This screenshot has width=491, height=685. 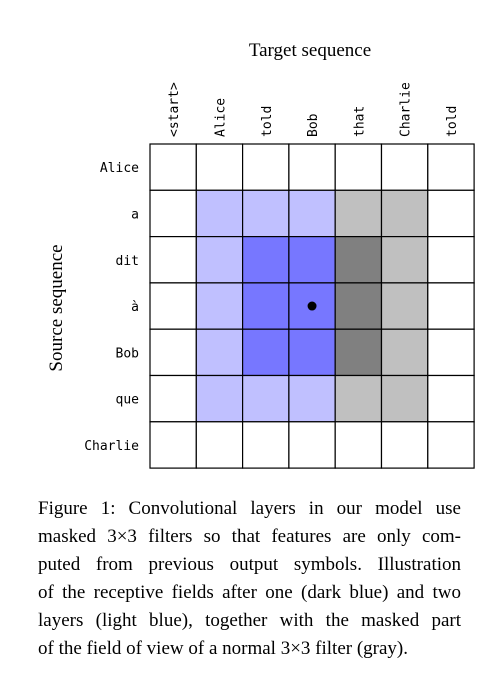 I want to click on source-token-label: a, so click(x=135, y=214).